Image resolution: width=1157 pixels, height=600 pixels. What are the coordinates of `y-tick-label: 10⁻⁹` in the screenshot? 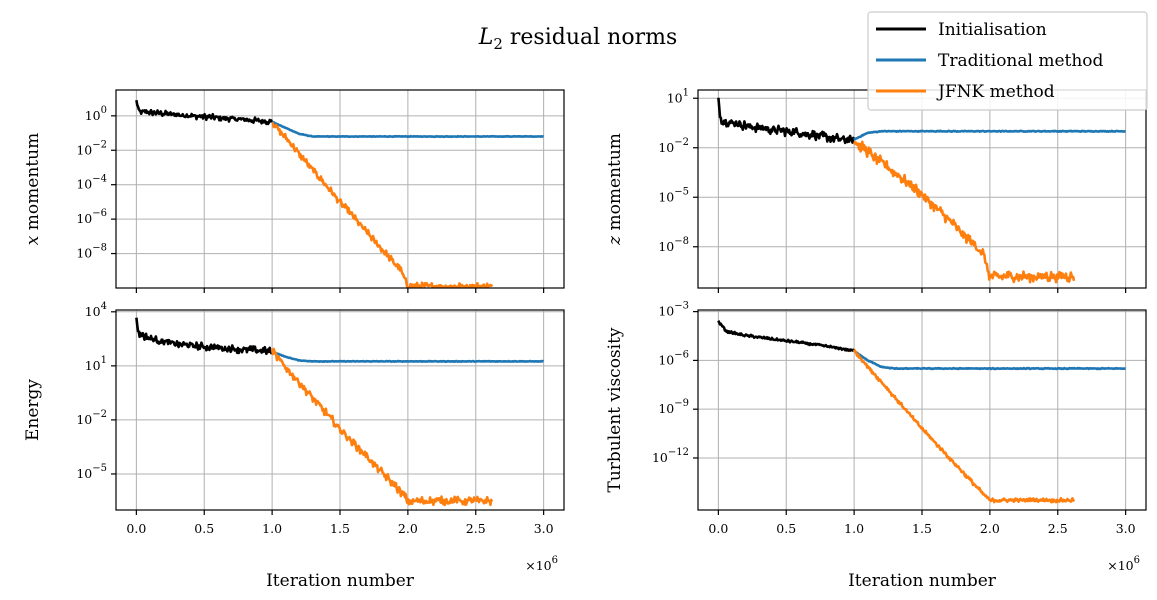 It's located at (673, 407).